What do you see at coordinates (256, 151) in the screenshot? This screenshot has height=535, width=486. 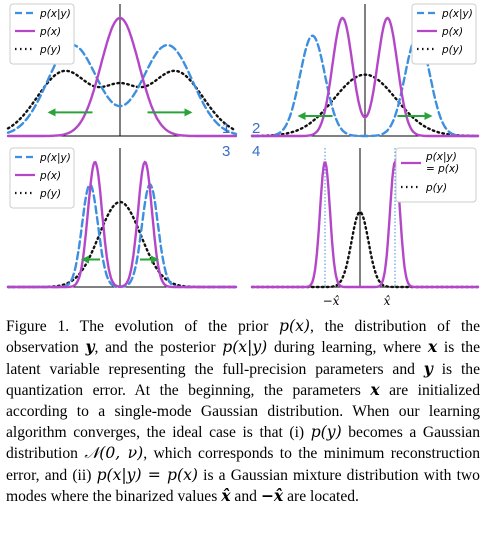 I see `panel-number-4: 4` at bounding box center [256, 151].